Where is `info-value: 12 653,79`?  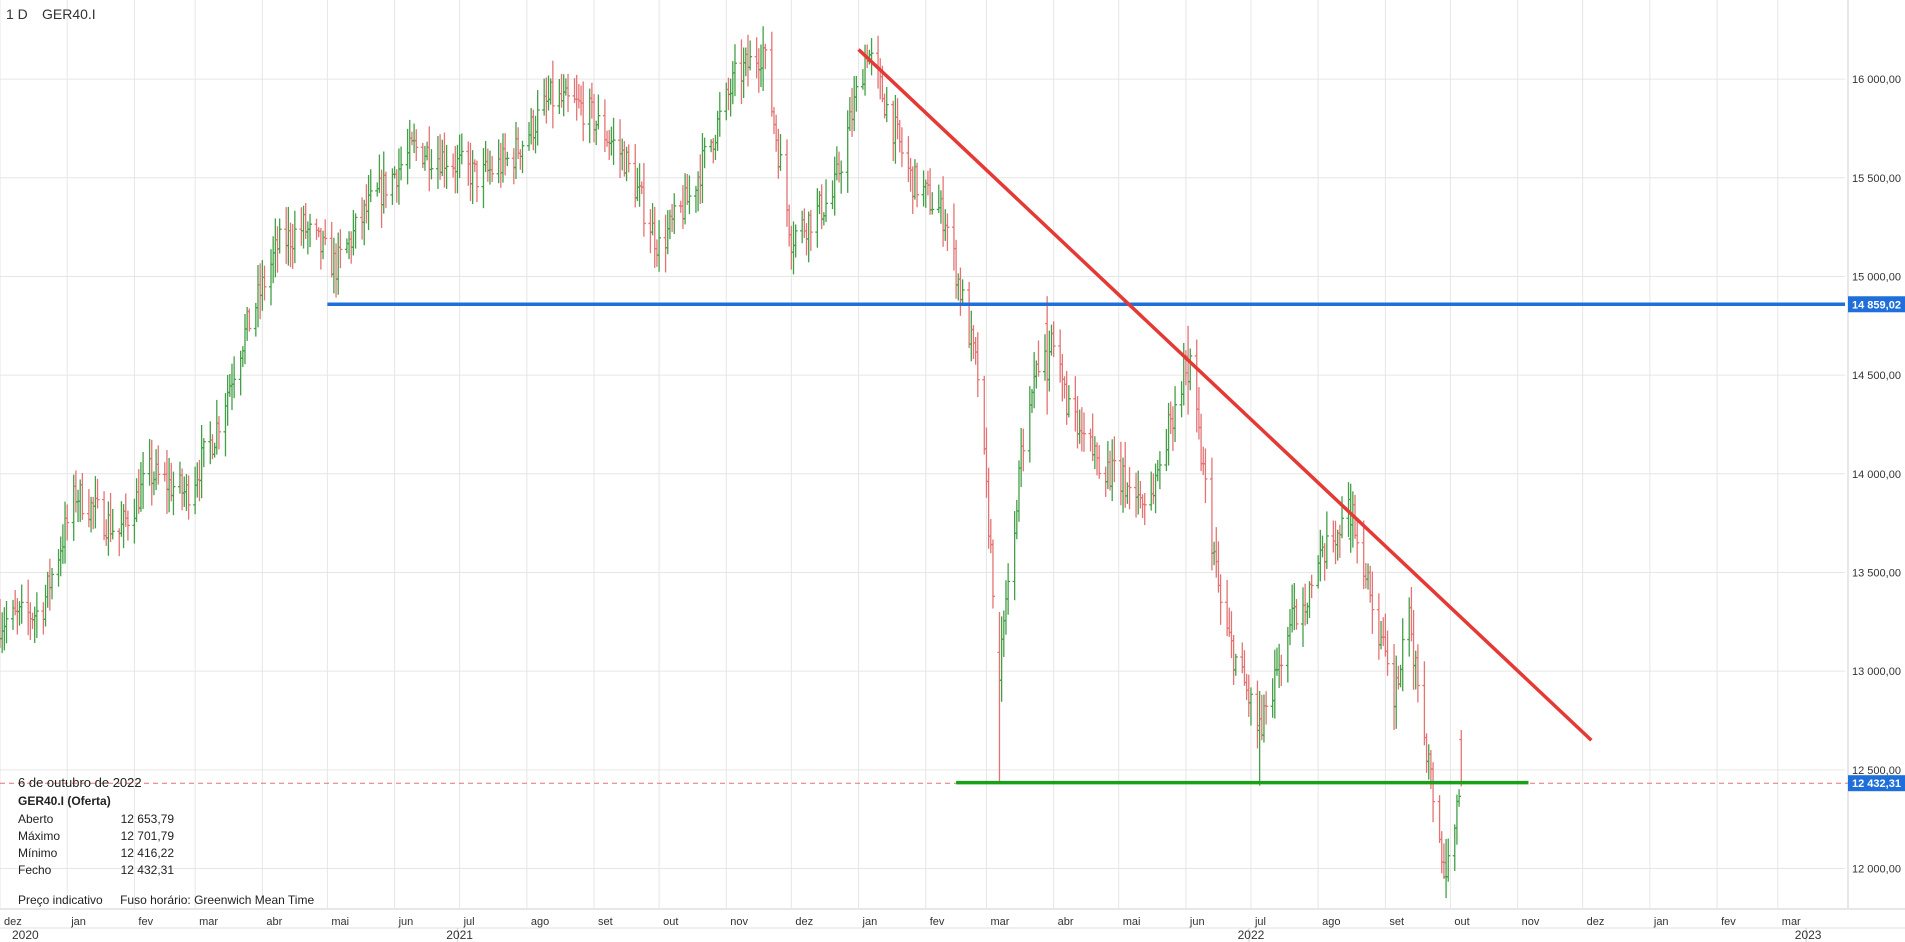
info-value: 12 653,79 is located at coordinates (147, 819).